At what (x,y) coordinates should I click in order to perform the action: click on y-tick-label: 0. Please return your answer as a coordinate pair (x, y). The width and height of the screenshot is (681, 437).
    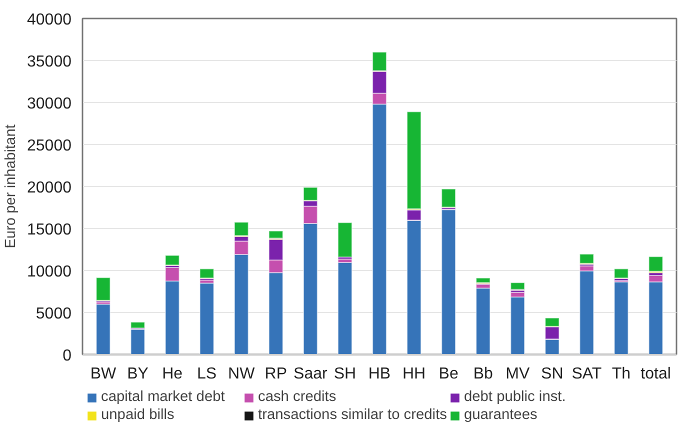
    Looking at the image, I should click on (67, 356).